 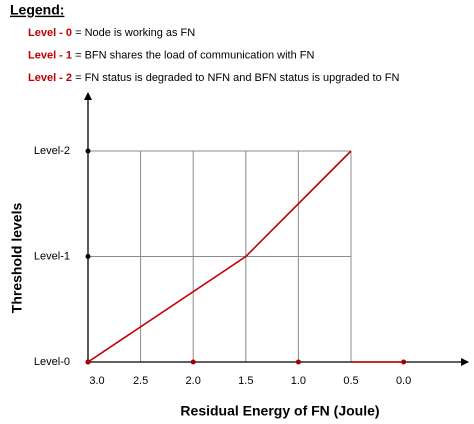 What do you see at coordinates (17, 258) in the screenshot?
I see `y-axis-label: Threshold levels` at bounding box center [17, 258].